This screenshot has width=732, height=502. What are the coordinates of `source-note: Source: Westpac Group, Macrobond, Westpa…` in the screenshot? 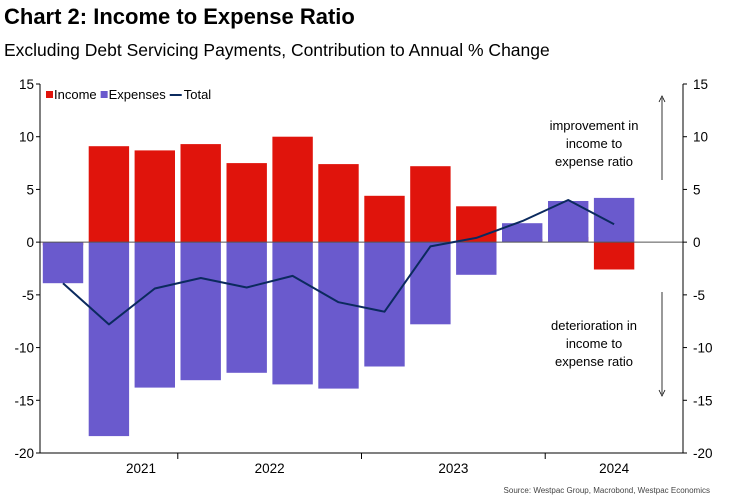 It's located at (606, 490).